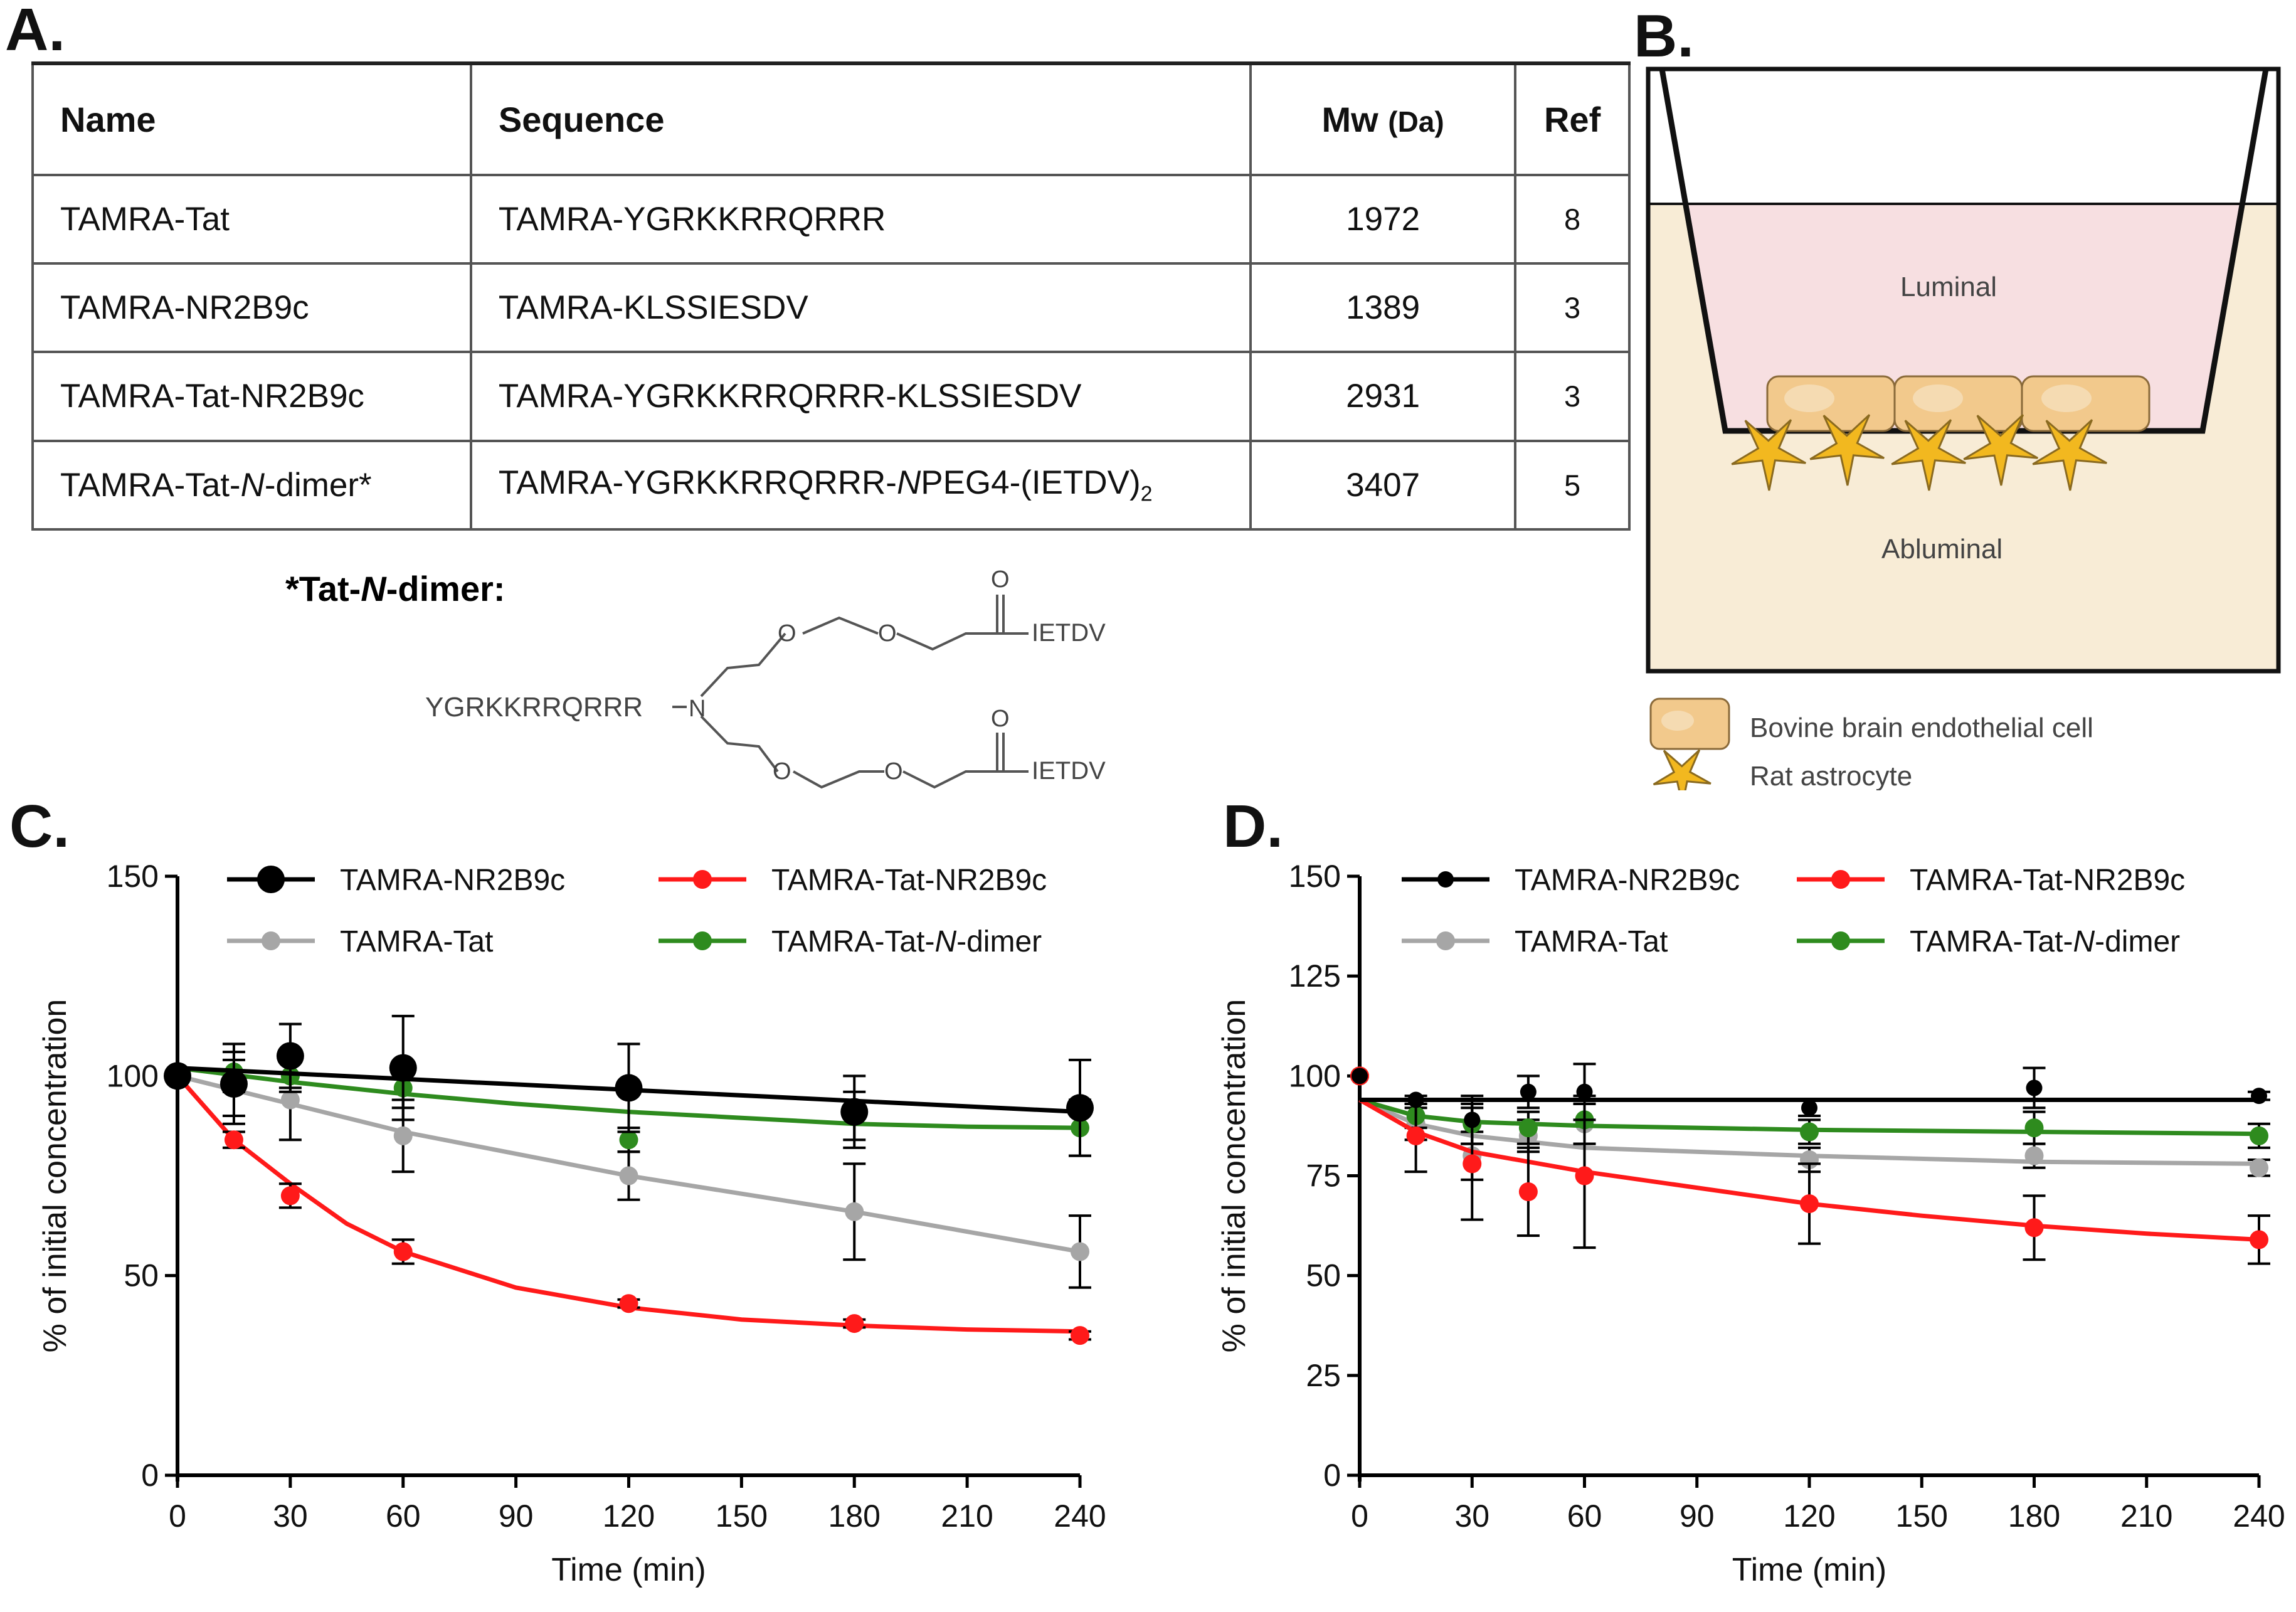 The width and height of the screenshot is (2296, 1612). What do you see at coordinates (860, 308) in the screenshot?
I see `cell-sequence: TAMRA-KLSSIESDV` at bounding box center [860, 308].